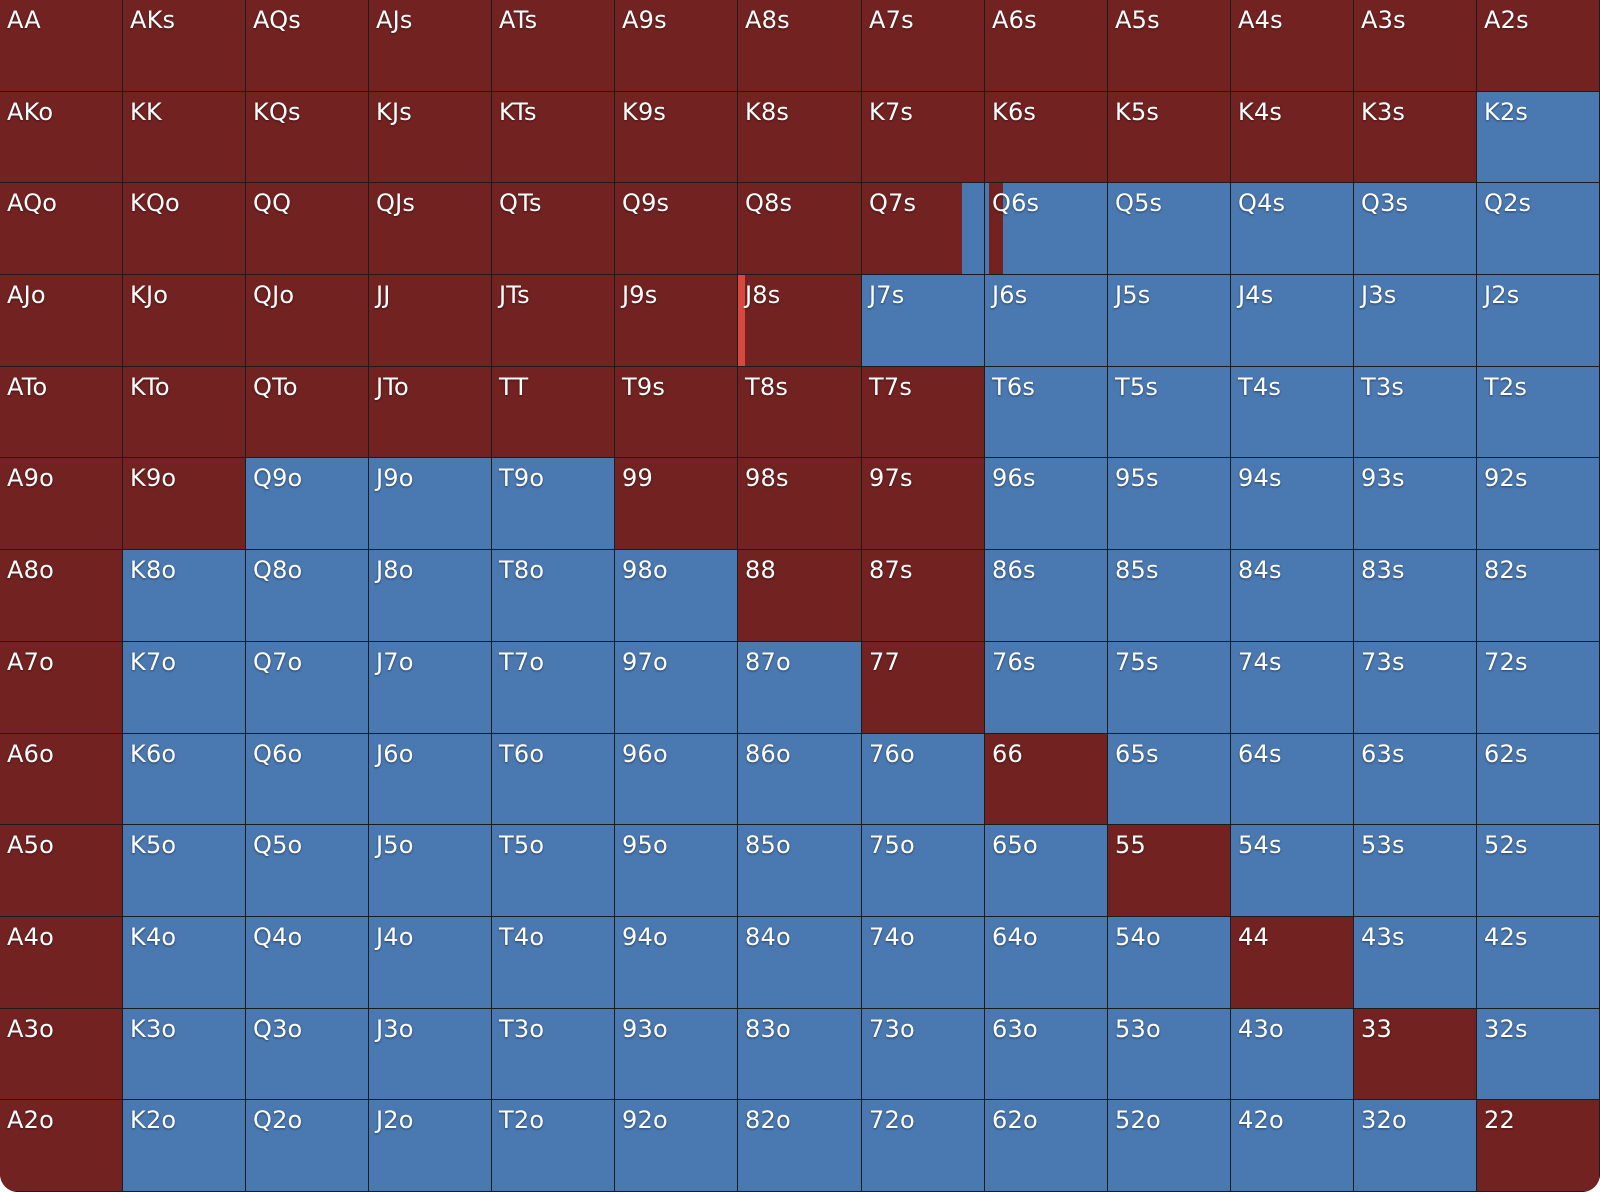 This screenshot has height=1192, width=1600. What do you see at coordinates (676, 46) in the screenshot?
I see `hand-cell-a9s: A9s` at bounding box center [676, 46].